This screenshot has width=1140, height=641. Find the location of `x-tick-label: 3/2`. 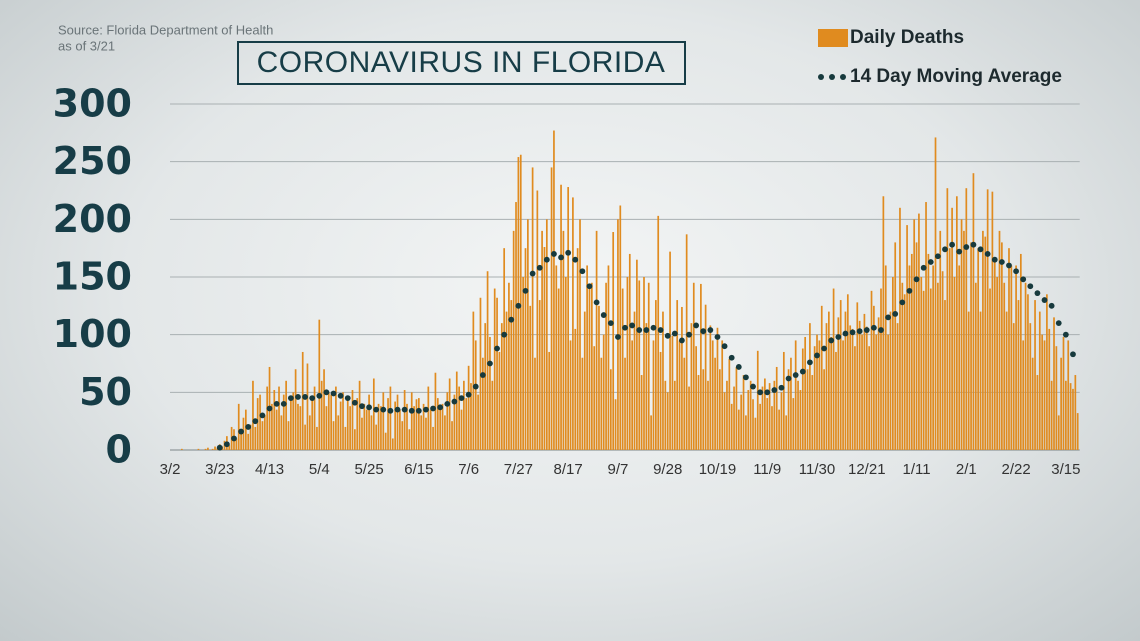

x-tick-label: 3/2 is located at coordinates (170, 469).